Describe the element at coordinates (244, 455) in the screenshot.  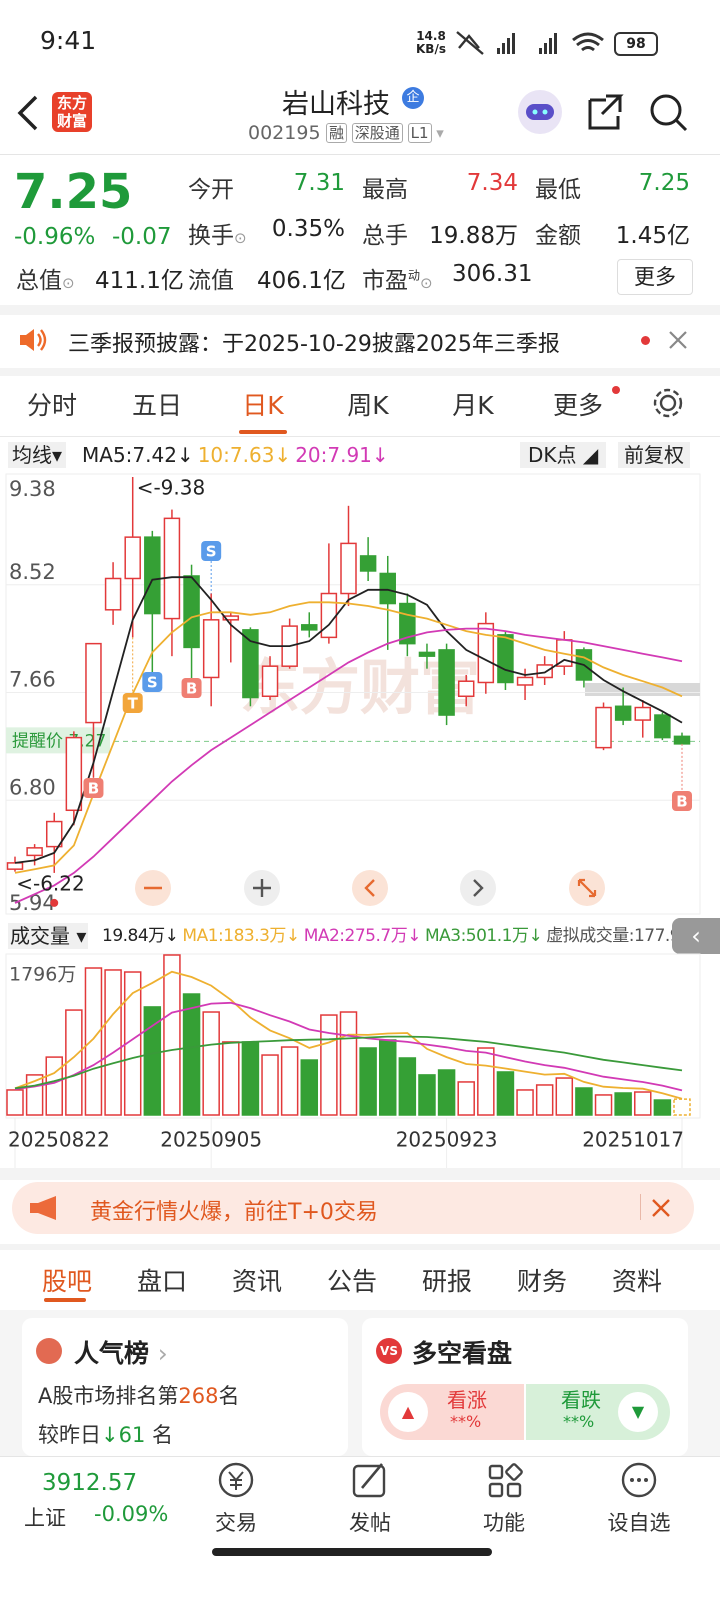
I see `ma-legend-item: 10:7.63↓` at that location.